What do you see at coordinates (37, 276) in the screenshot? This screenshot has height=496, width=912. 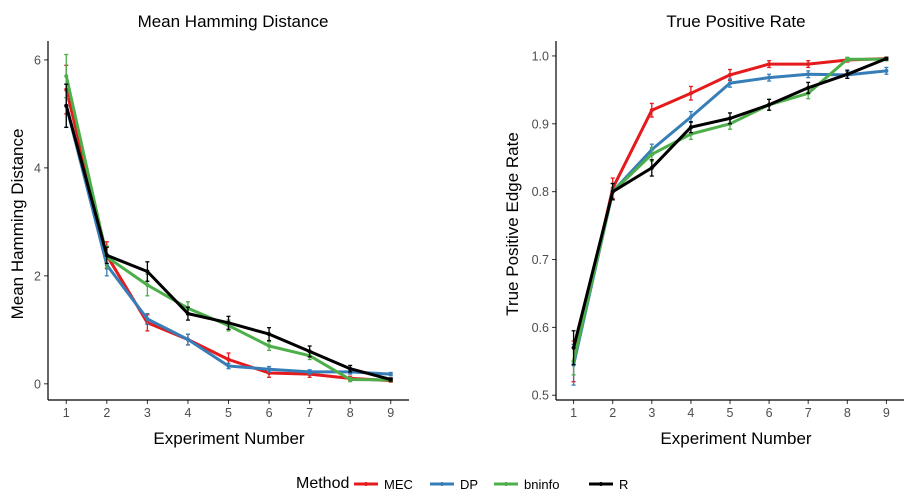 I see `y-tick-label: 2` at bounding box center [37, 276].